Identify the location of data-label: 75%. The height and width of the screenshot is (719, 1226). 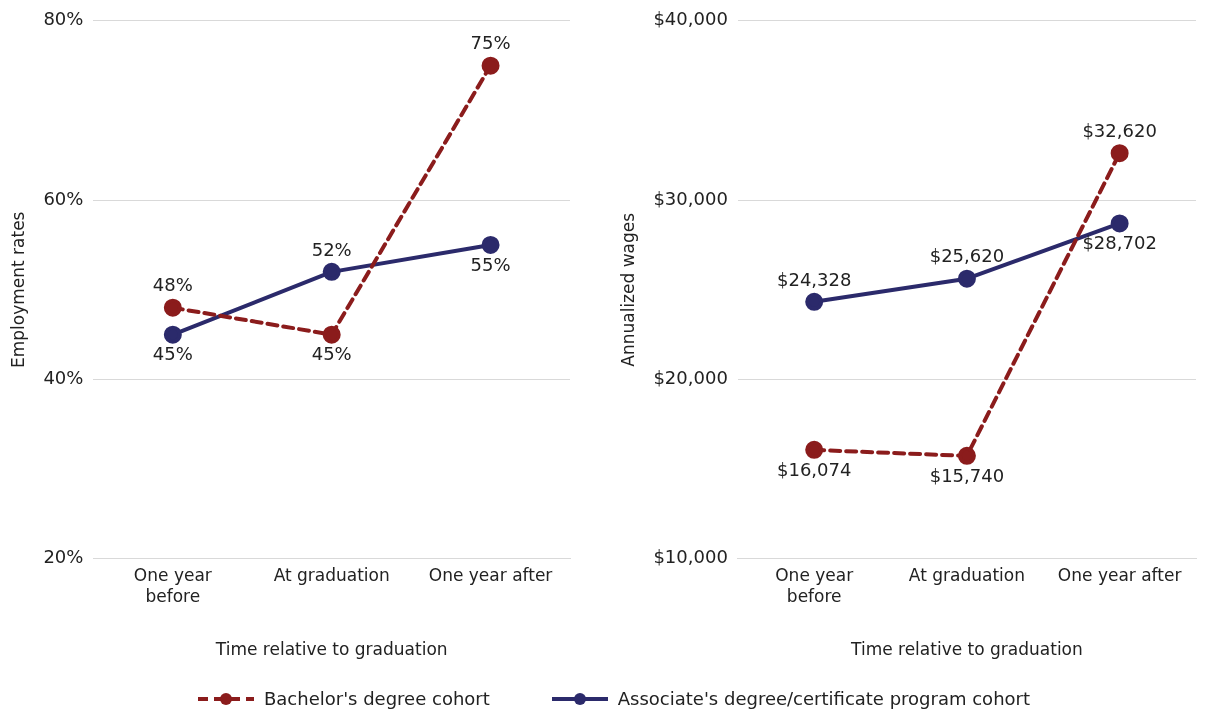
(490, 43).